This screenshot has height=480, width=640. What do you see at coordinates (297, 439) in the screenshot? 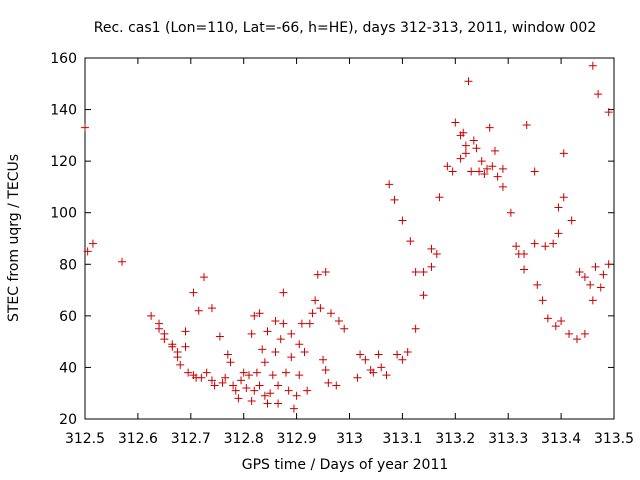
I see `x-tick-label: 312.9` at bounding box center [297, 439].